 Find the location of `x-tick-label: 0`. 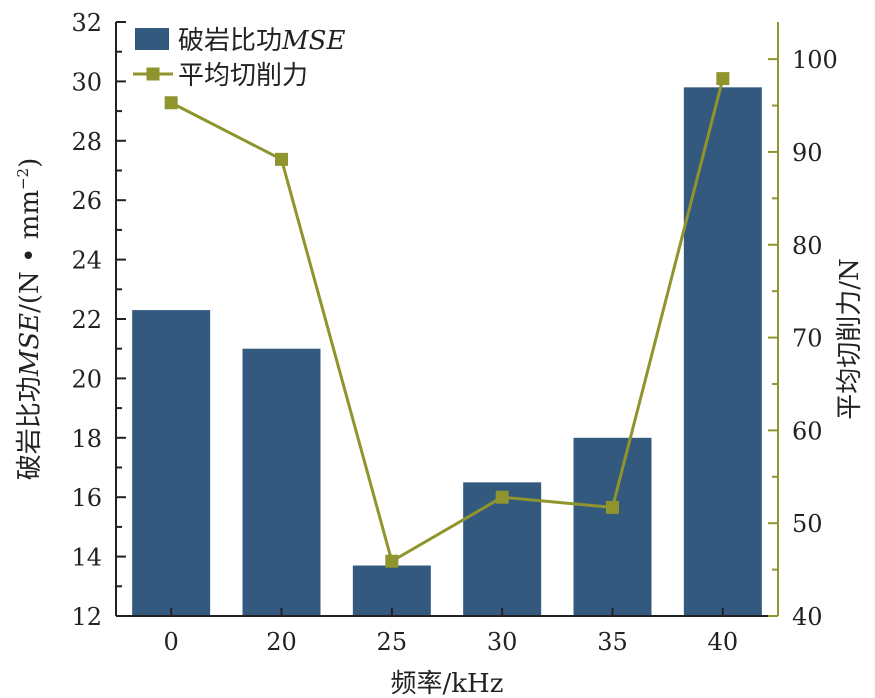

x-tick-label: 0 is located at coordinates (171, 642).